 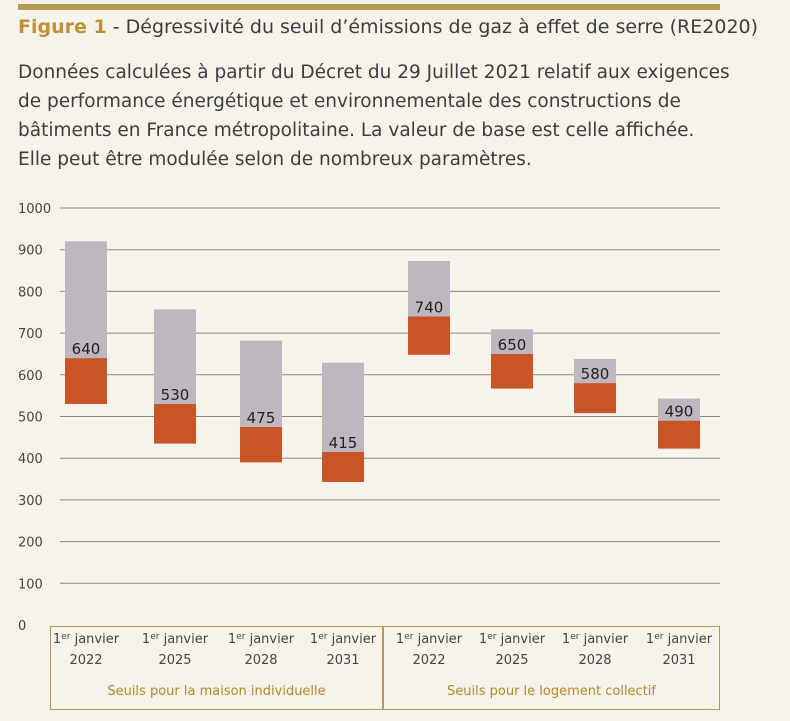 I want to click on figure-label: Figure 1, so click(x=62, y=27).